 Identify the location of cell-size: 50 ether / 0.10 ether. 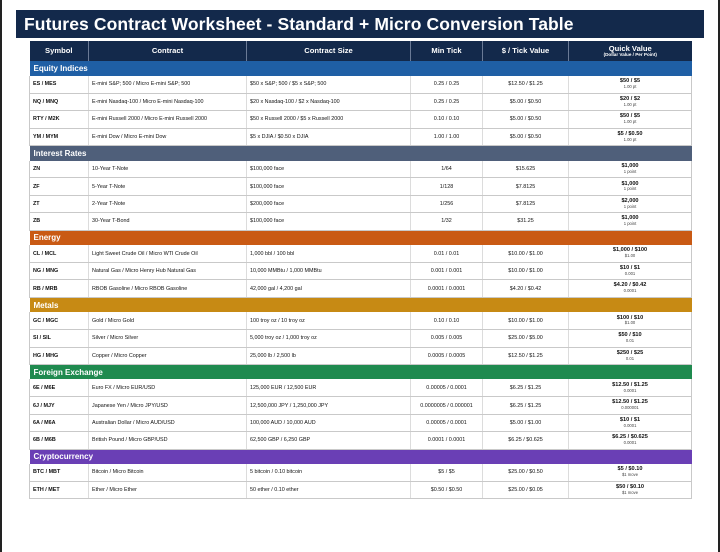
(328, 490).